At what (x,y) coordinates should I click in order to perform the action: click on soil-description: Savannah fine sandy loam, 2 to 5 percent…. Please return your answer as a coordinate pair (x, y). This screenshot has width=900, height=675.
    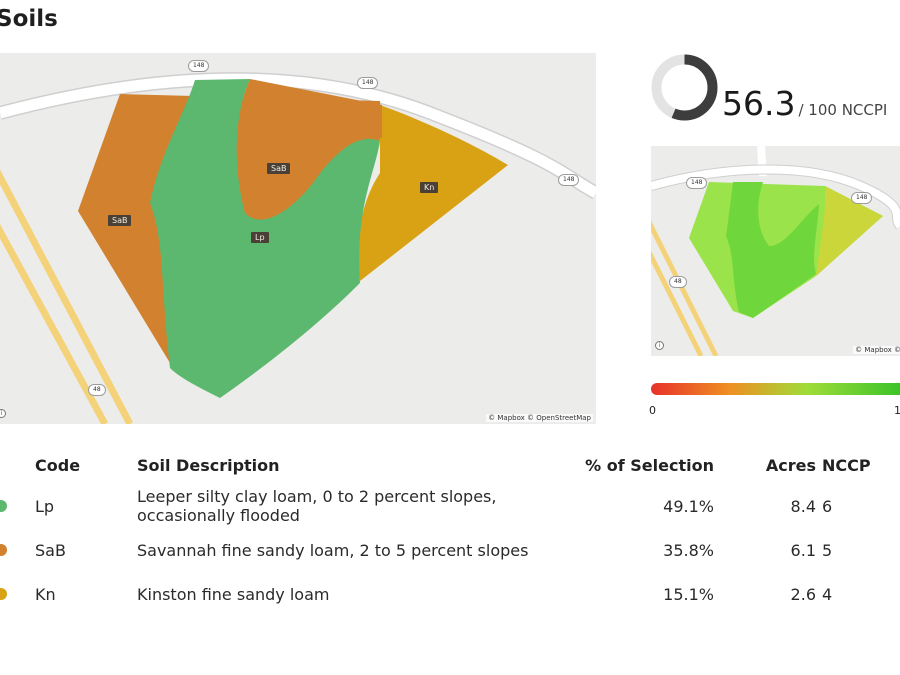
    Looking at the image, I should click on (333, 550).